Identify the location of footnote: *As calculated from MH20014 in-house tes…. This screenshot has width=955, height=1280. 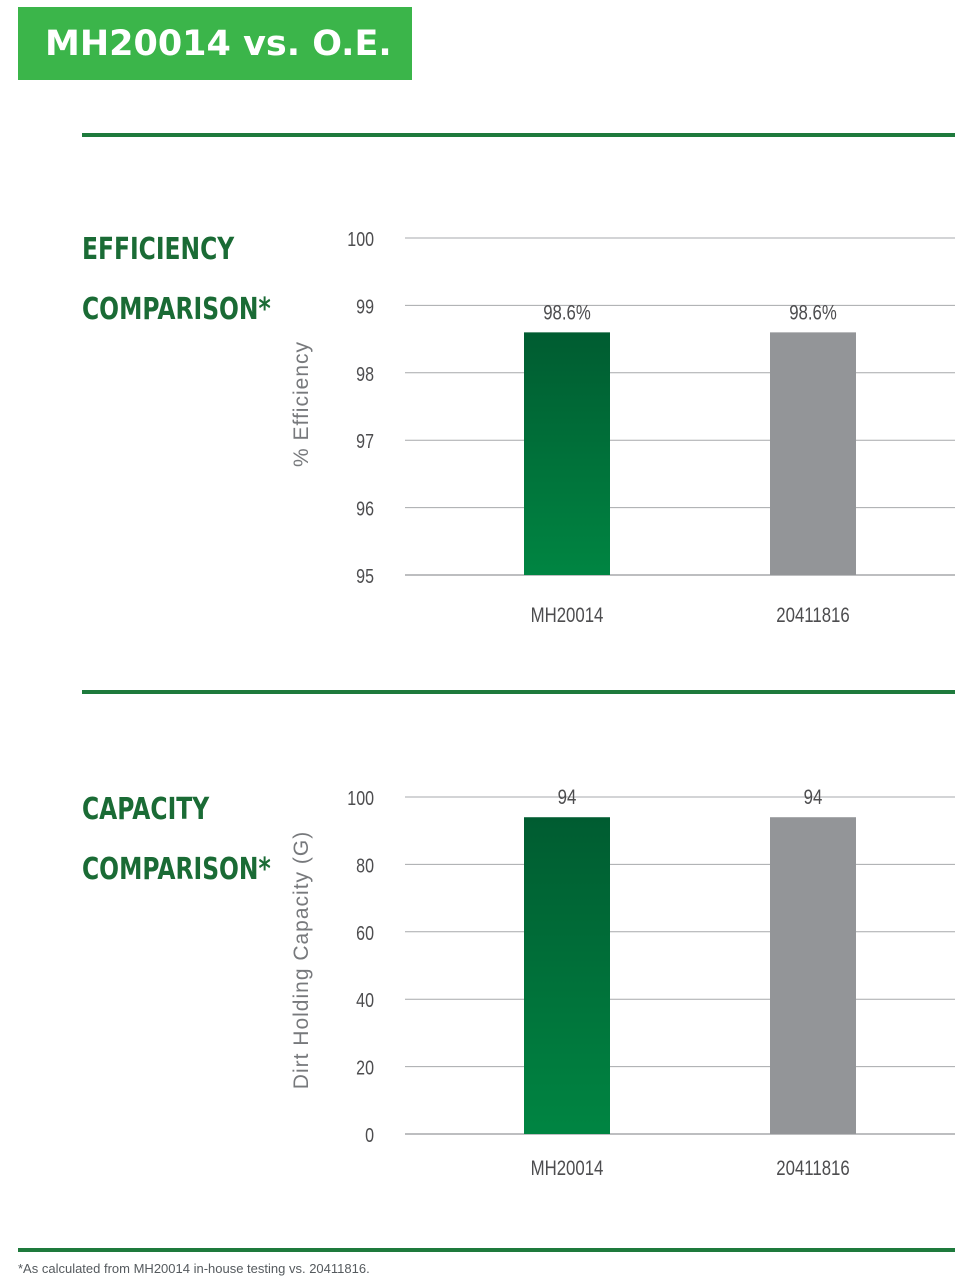
(194, 1268).